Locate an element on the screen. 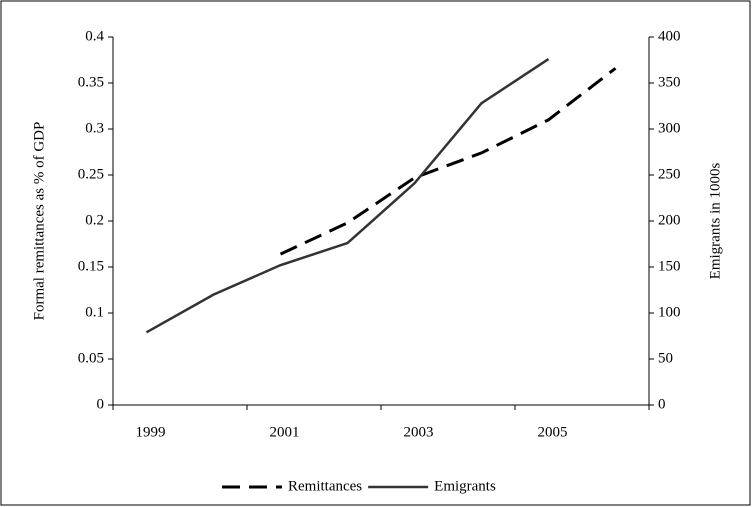  y2-tick-label: 0 is located at coordinates (662, 404).